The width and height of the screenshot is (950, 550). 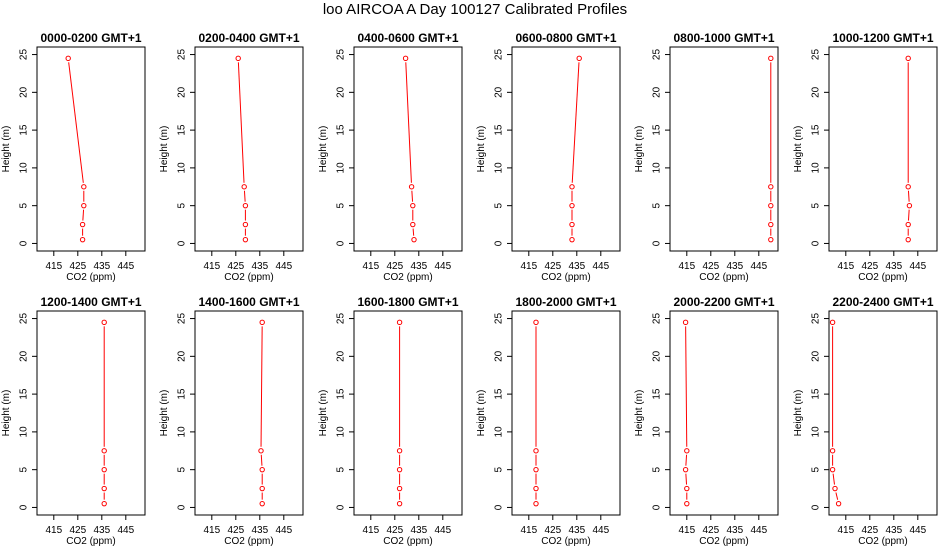 What do you see at coordinates (723, 302) in the screenshot?
I see `panel-title: 2000-2200 GMT+1` at bounding box center [723, 302].